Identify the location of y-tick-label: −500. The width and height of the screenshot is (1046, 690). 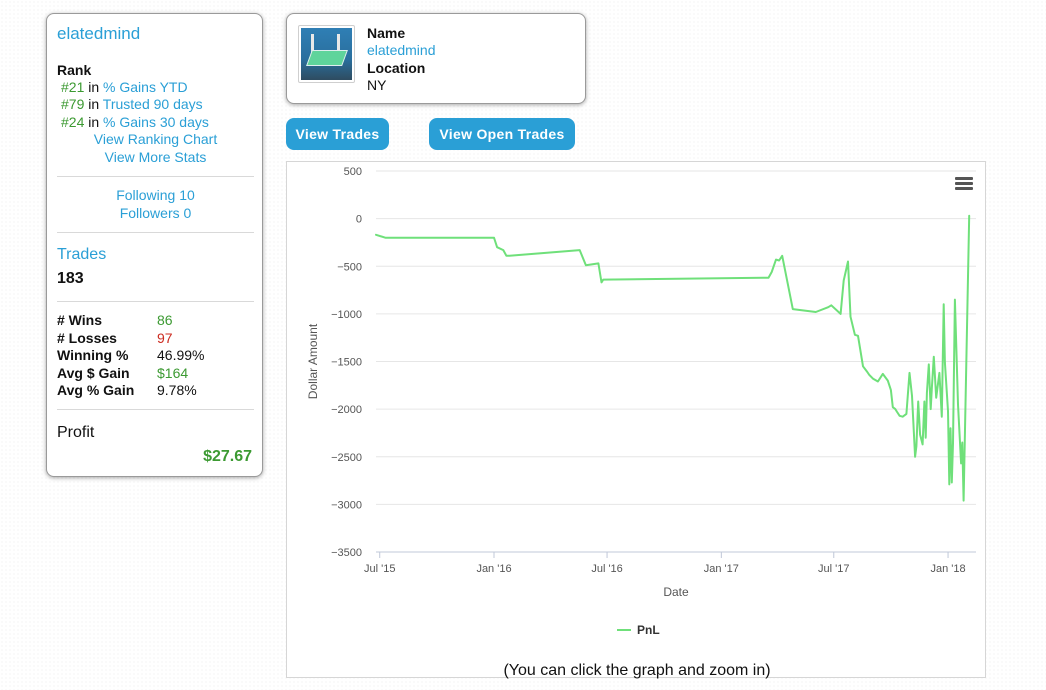
(349, 267).